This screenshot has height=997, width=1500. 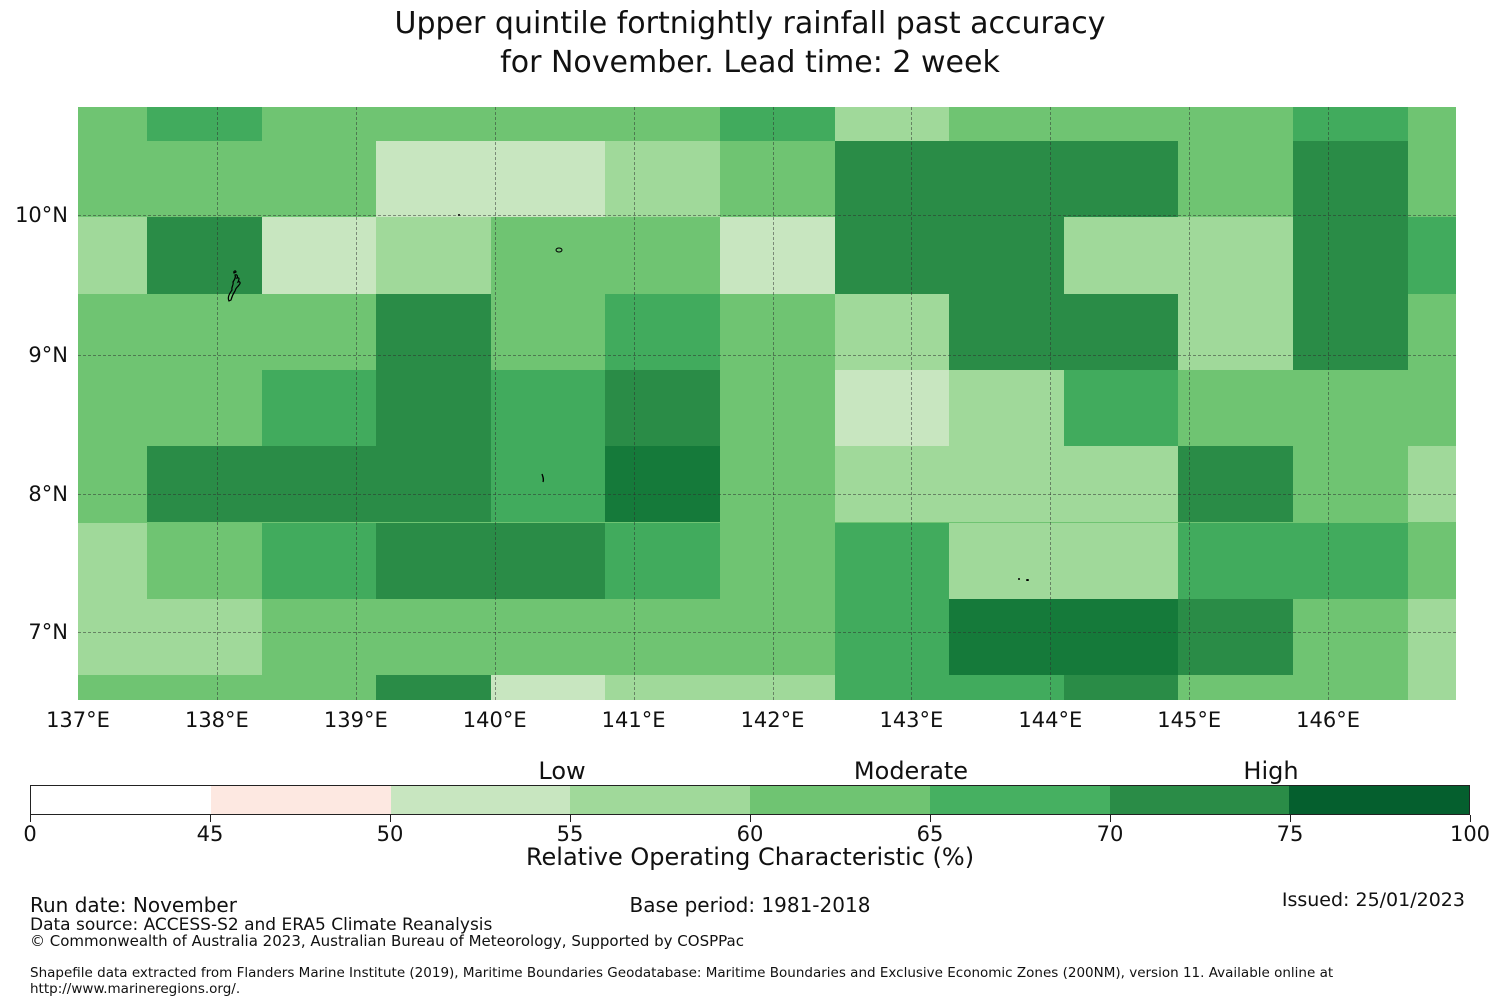 What do you see at coordinates (1290, 834) in the screenshot?
I see `colorbar-tick-label: 75` at bounding box center [1290, 834].